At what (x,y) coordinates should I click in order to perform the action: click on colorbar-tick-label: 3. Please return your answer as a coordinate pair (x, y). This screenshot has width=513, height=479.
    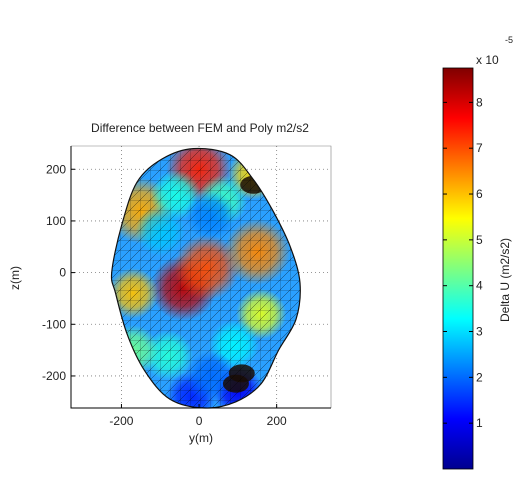
    Looking at the image, I should click on (479, 332).